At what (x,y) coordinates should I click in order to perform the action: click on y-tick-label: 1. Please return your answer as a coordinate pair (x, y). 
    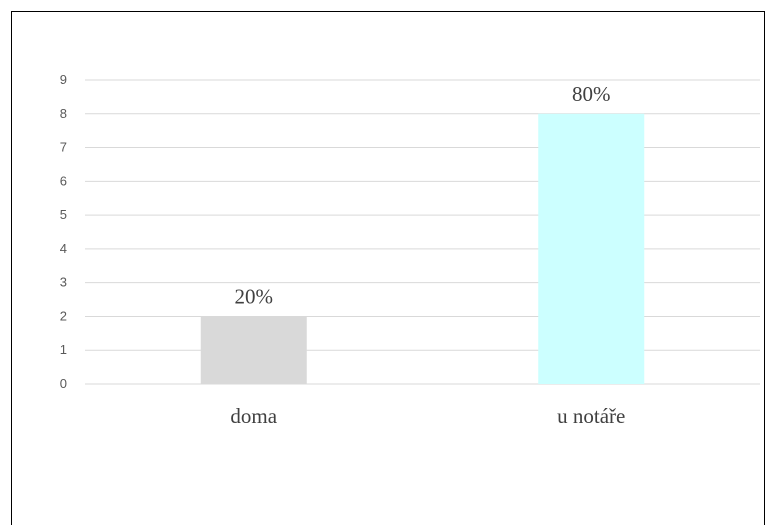
    Looking at the image, I should click on (63, 349).